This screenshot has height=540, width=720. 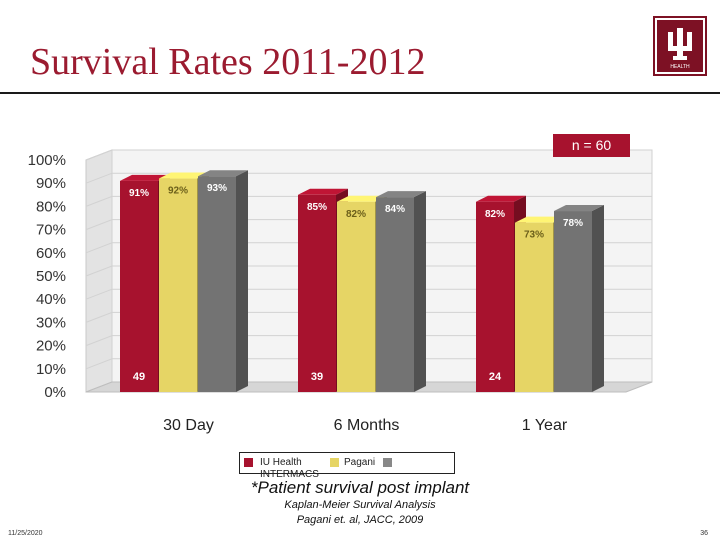 I want to click on count-label-1-year: 24, so click(x=495, y=377).